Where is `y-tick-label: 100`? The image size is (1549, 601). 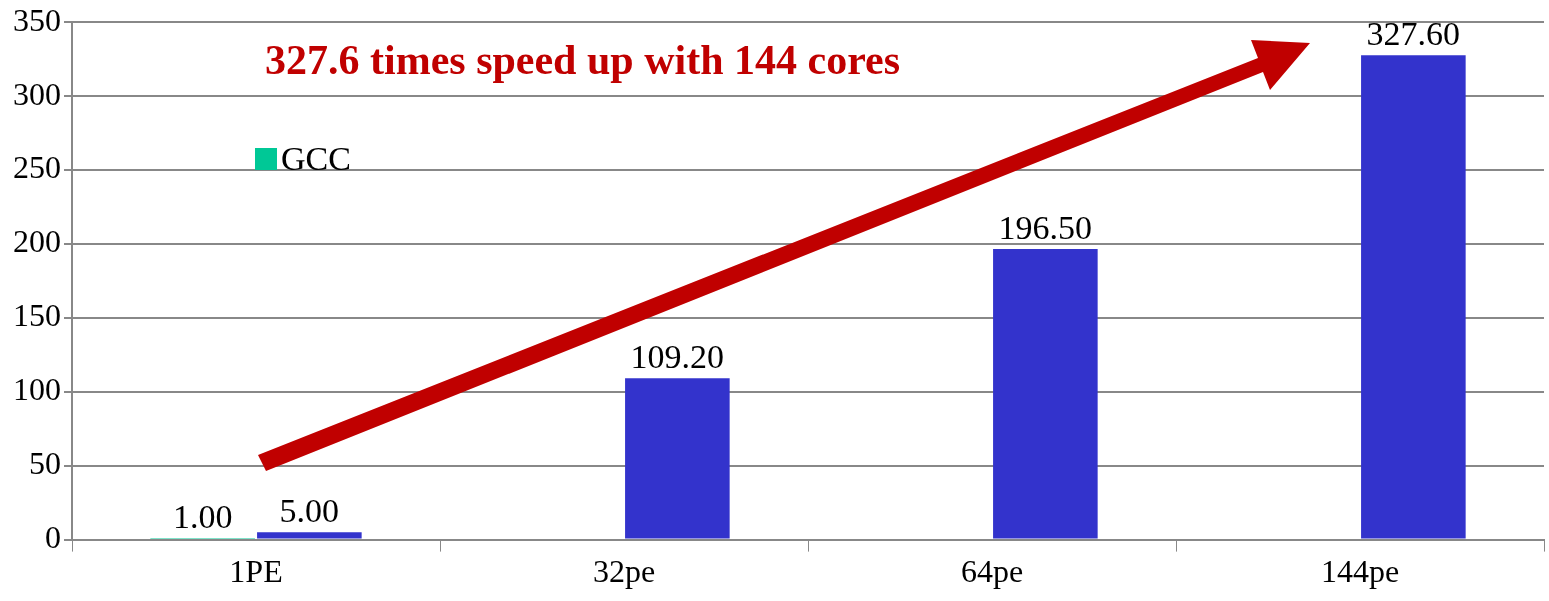 y-tick-label: 100 is located at coordinates (37, 389).